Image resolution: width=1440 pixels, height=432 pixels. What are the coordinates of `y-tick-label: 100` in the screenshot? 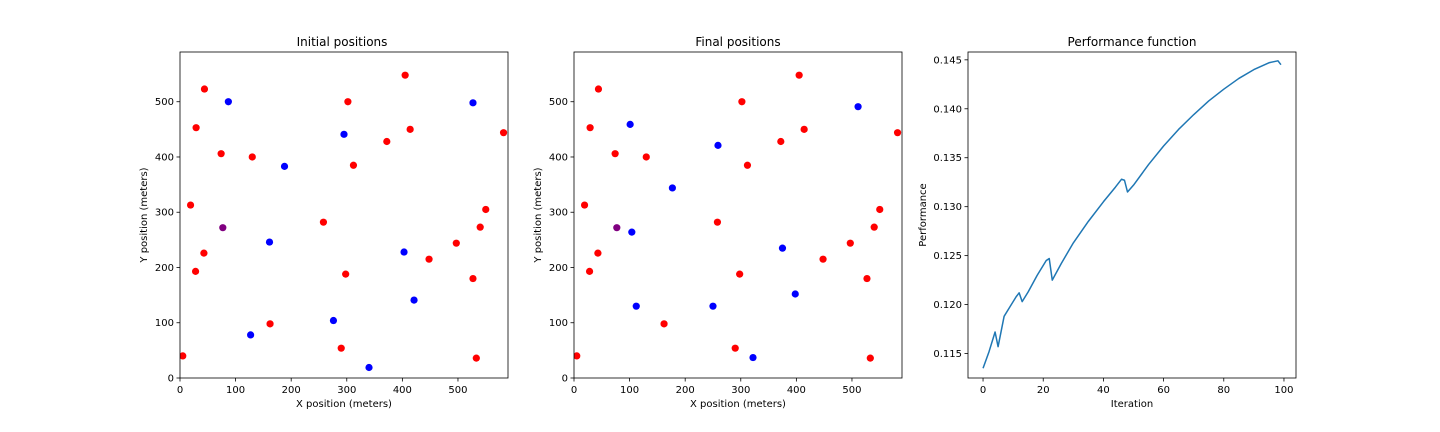 It's located at (164, 323).